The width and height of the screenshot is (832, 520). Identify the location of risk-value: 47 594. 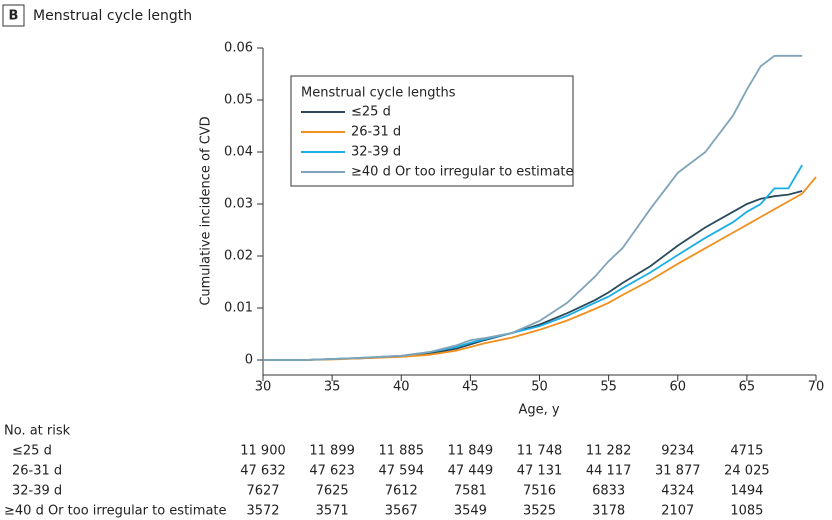
(402, 471).